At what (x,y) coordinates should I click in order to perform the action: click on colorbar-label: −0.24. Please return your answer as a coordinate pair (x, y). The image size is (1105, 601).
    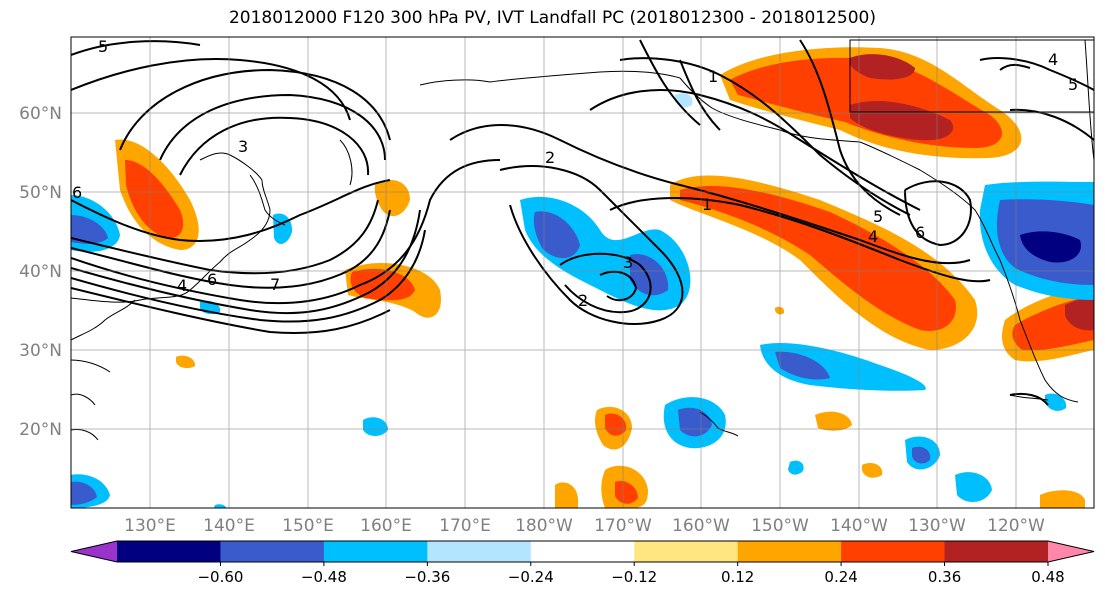
    Looking at the image, I should click on (531, 577).